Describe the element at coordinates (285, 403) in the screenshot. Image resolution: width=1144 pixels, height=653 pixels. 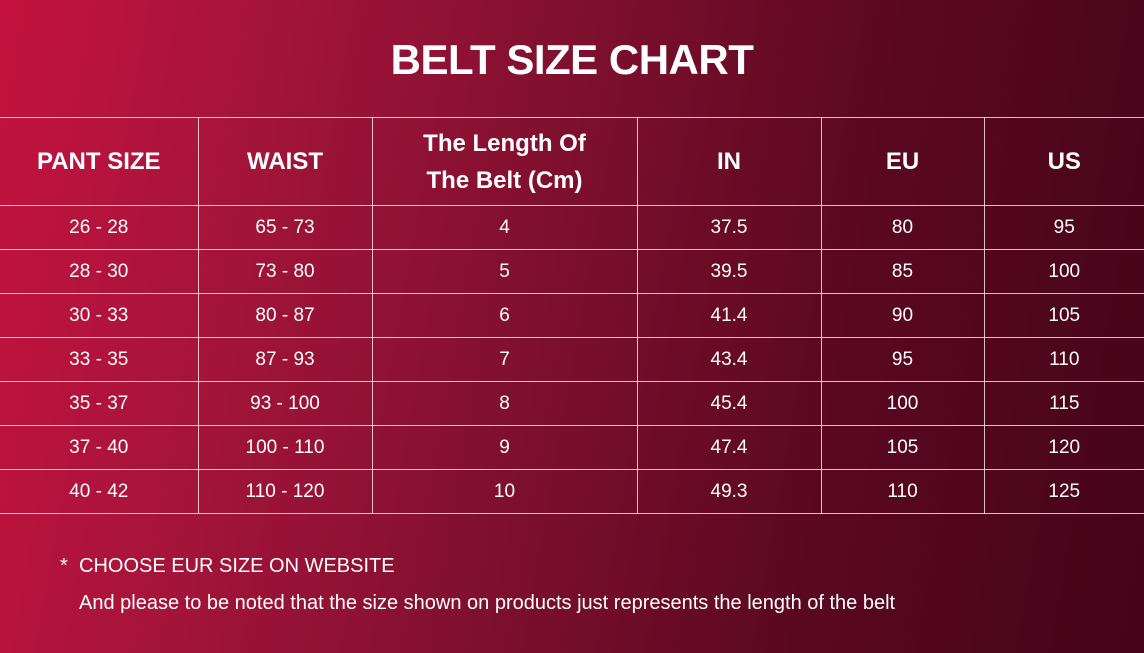
I see `cell-waist: 93 - 100` at that location.